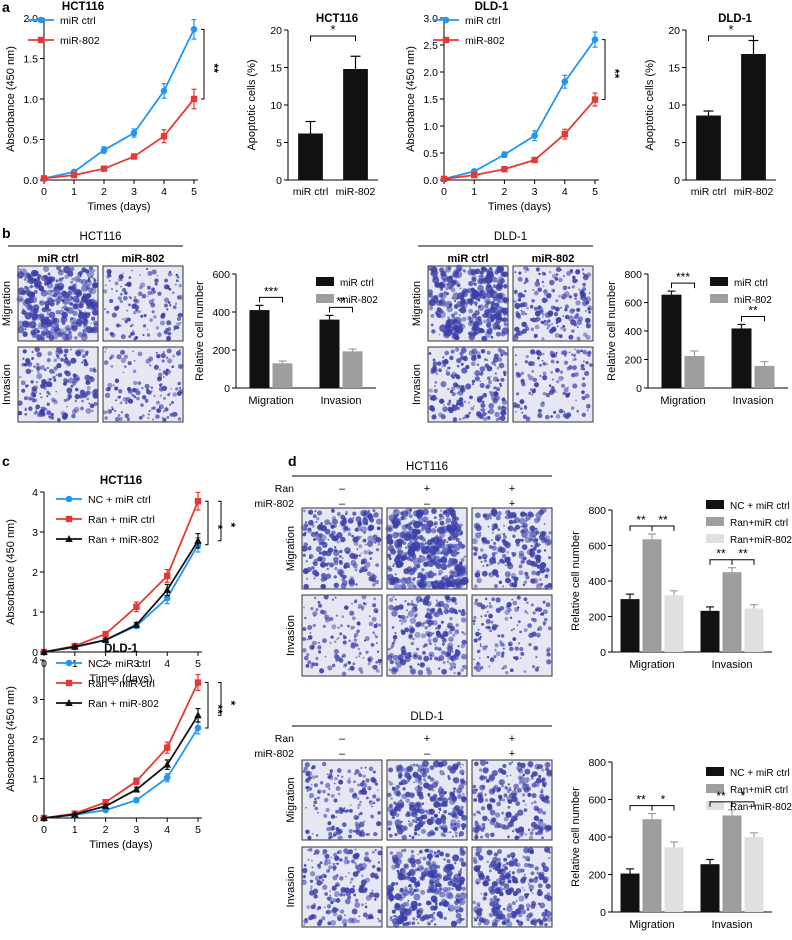  Describe the element at coordinates (630, 892) in the screenshot. I see `bar` at that location.